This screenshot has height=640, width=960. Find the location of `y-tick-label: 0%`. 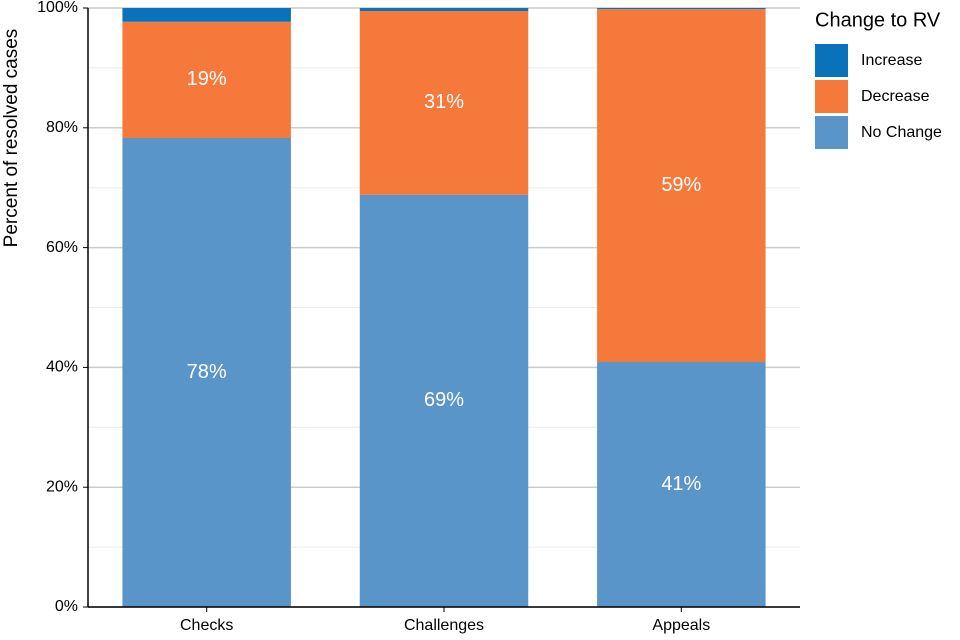

y-tick-label: 0% is located at coordinates (66, 606).